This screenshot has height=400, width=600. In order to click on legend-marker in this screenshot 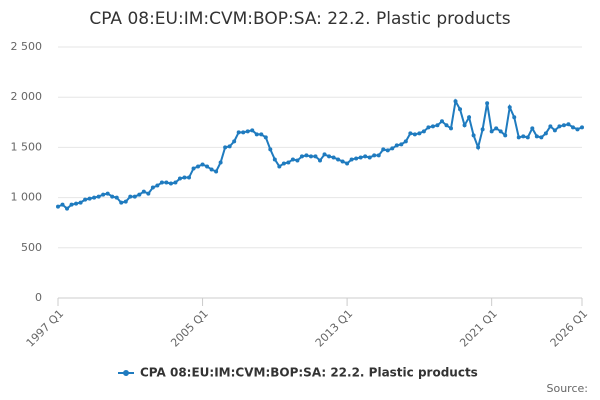, I will do `click(126, 373)`.